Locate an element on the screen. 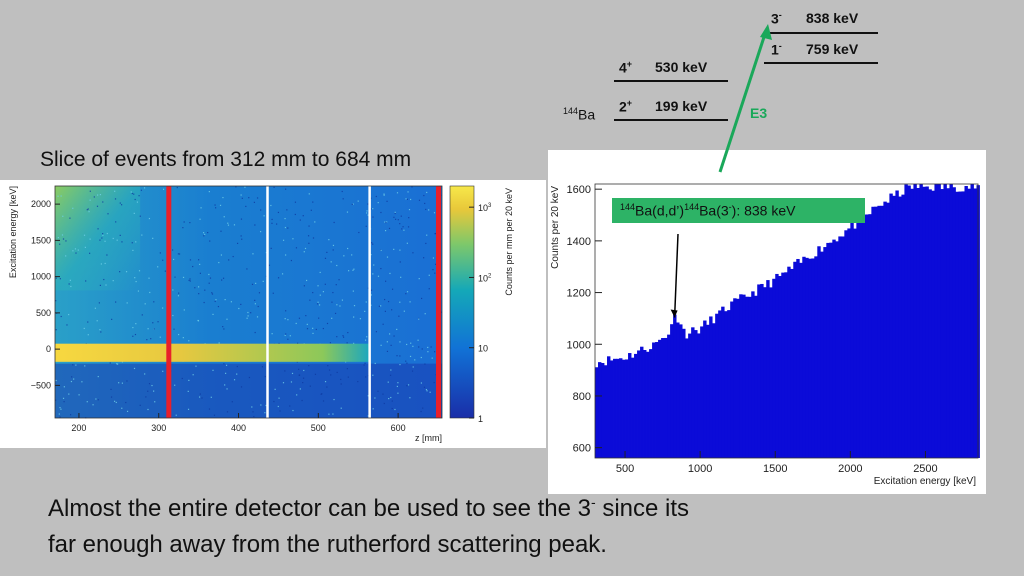 The height and width of the screenshot is (576, 1024). heatmap-x-tick-label: 500 is located at coordinates (318, 428).